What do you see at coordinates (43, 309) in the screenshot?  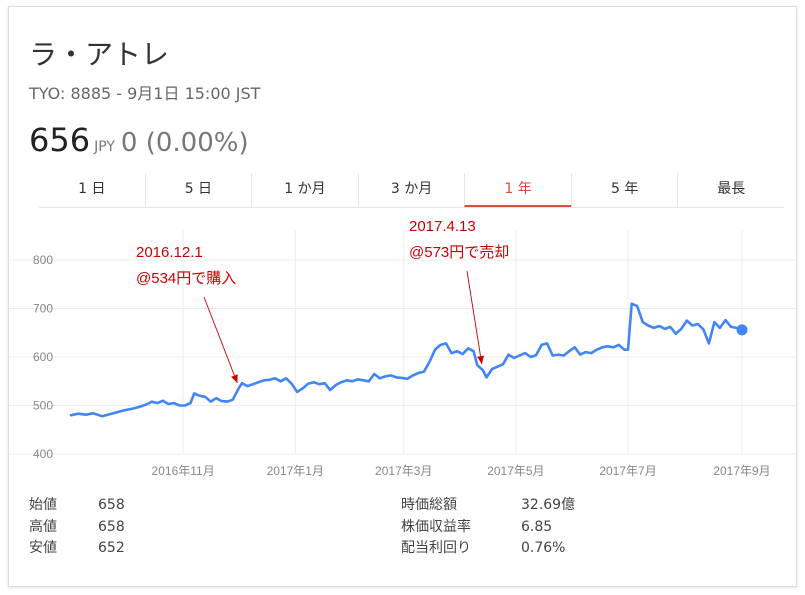 I see `y-tick-label: 700` at bounding box center [43, 309].